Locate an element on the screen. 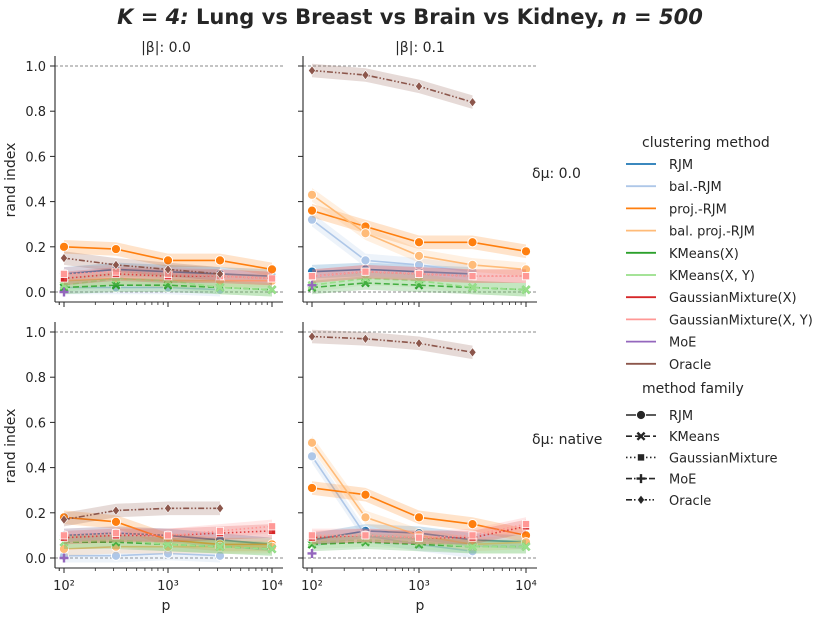  x-axis-label-right: p is located at coordinates (420, 606).